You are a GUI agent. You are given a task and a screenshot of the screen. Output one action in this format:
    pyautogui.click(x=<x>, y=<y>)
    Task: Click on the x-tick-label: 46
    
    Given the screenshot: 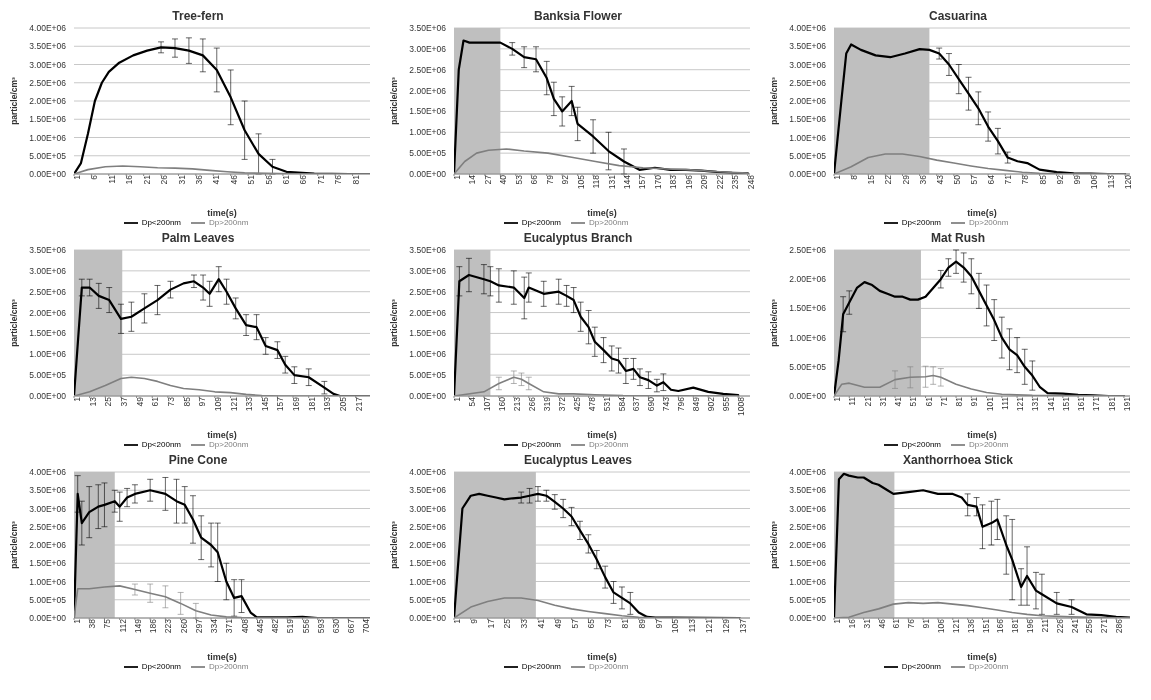 What is the action you would take?
    pyautogui.click(x=881, y=623)
    